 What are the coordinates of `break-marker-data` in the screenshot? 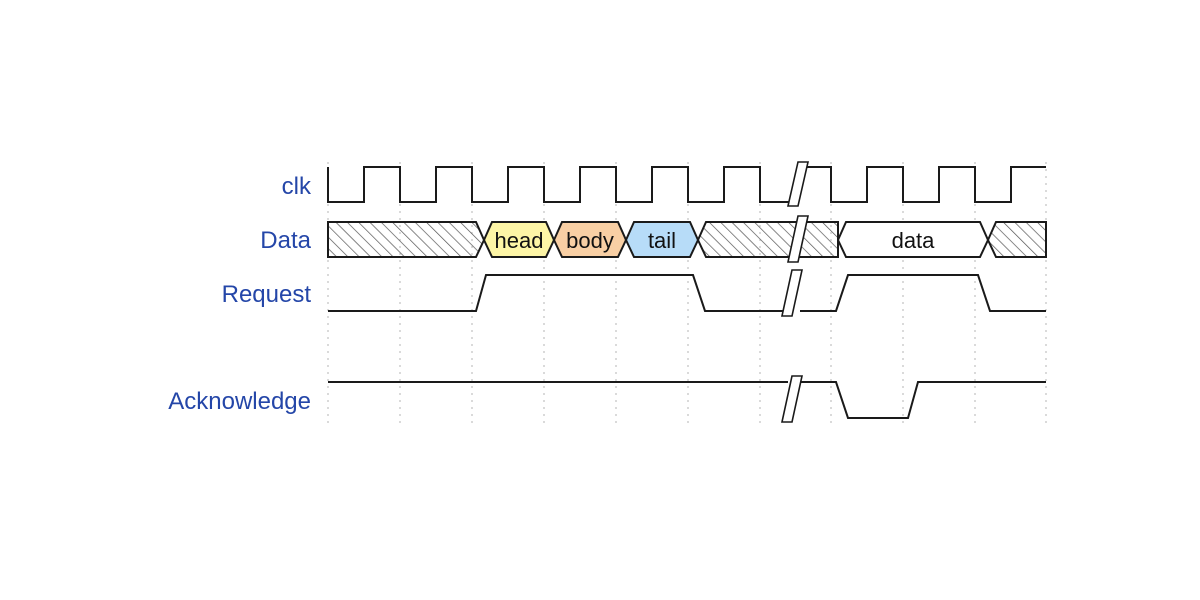 It's located at (798, 239).